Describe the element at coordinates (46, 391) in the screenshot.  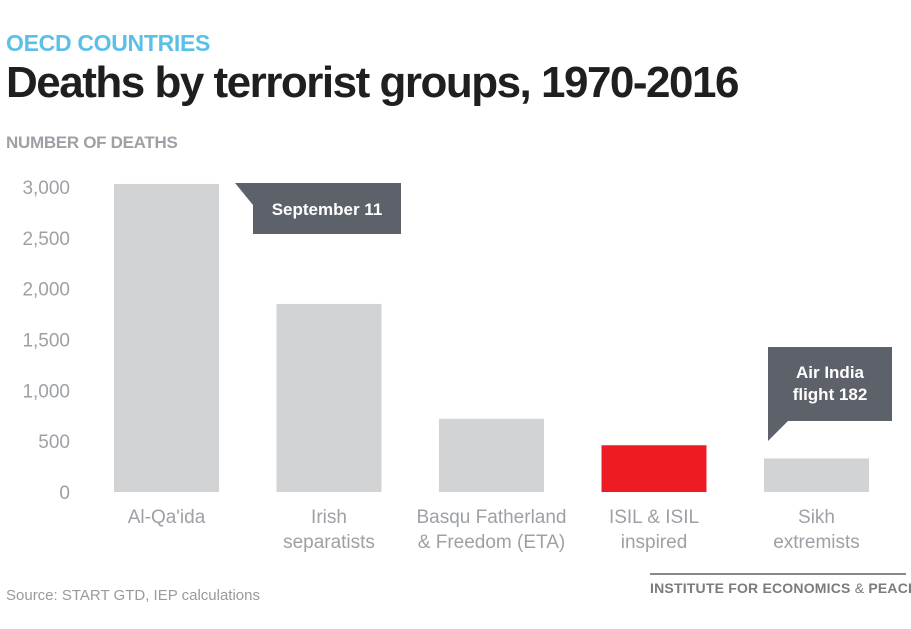
I see `y-tick-label: 1,000` at that location.